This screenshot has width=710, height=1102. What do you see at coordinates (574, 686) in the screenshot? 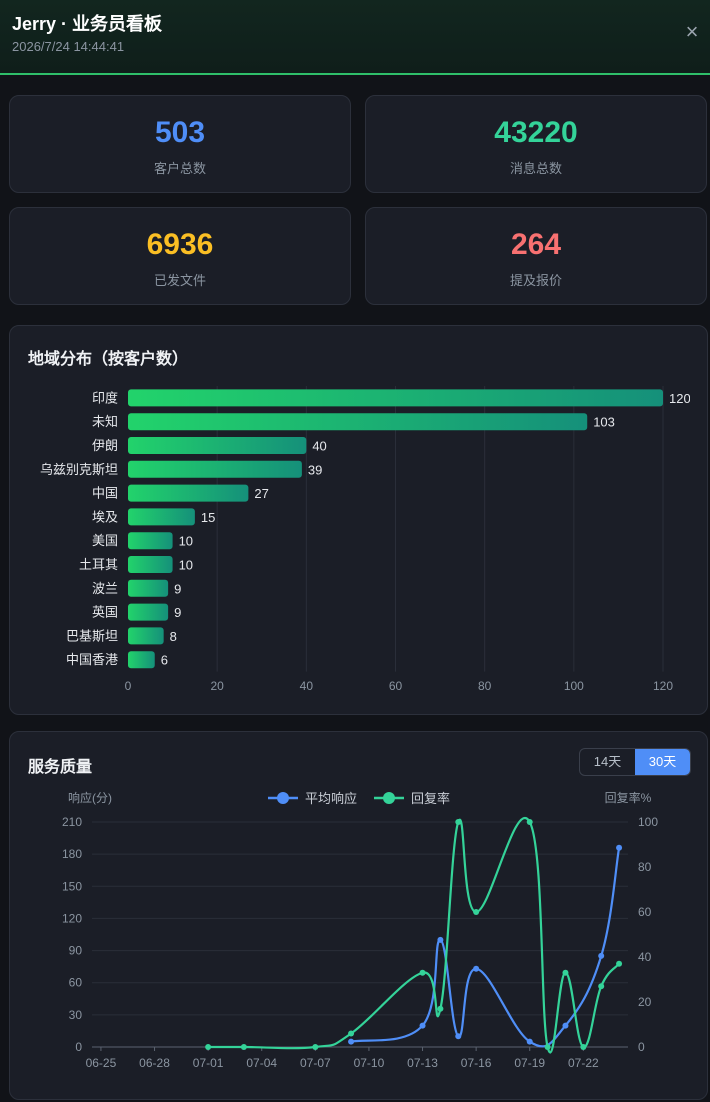
I see `x-tick-label: 100` at bounding box center [574, 686].